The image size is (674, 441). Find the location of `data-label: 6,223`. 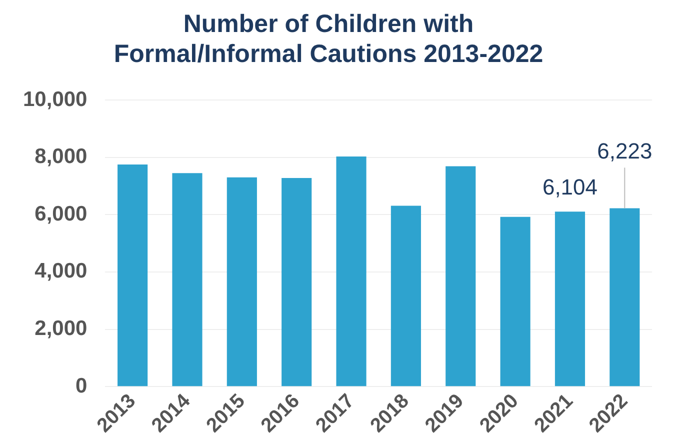

data-label: 6,223 is located at coordinates (624, 151).